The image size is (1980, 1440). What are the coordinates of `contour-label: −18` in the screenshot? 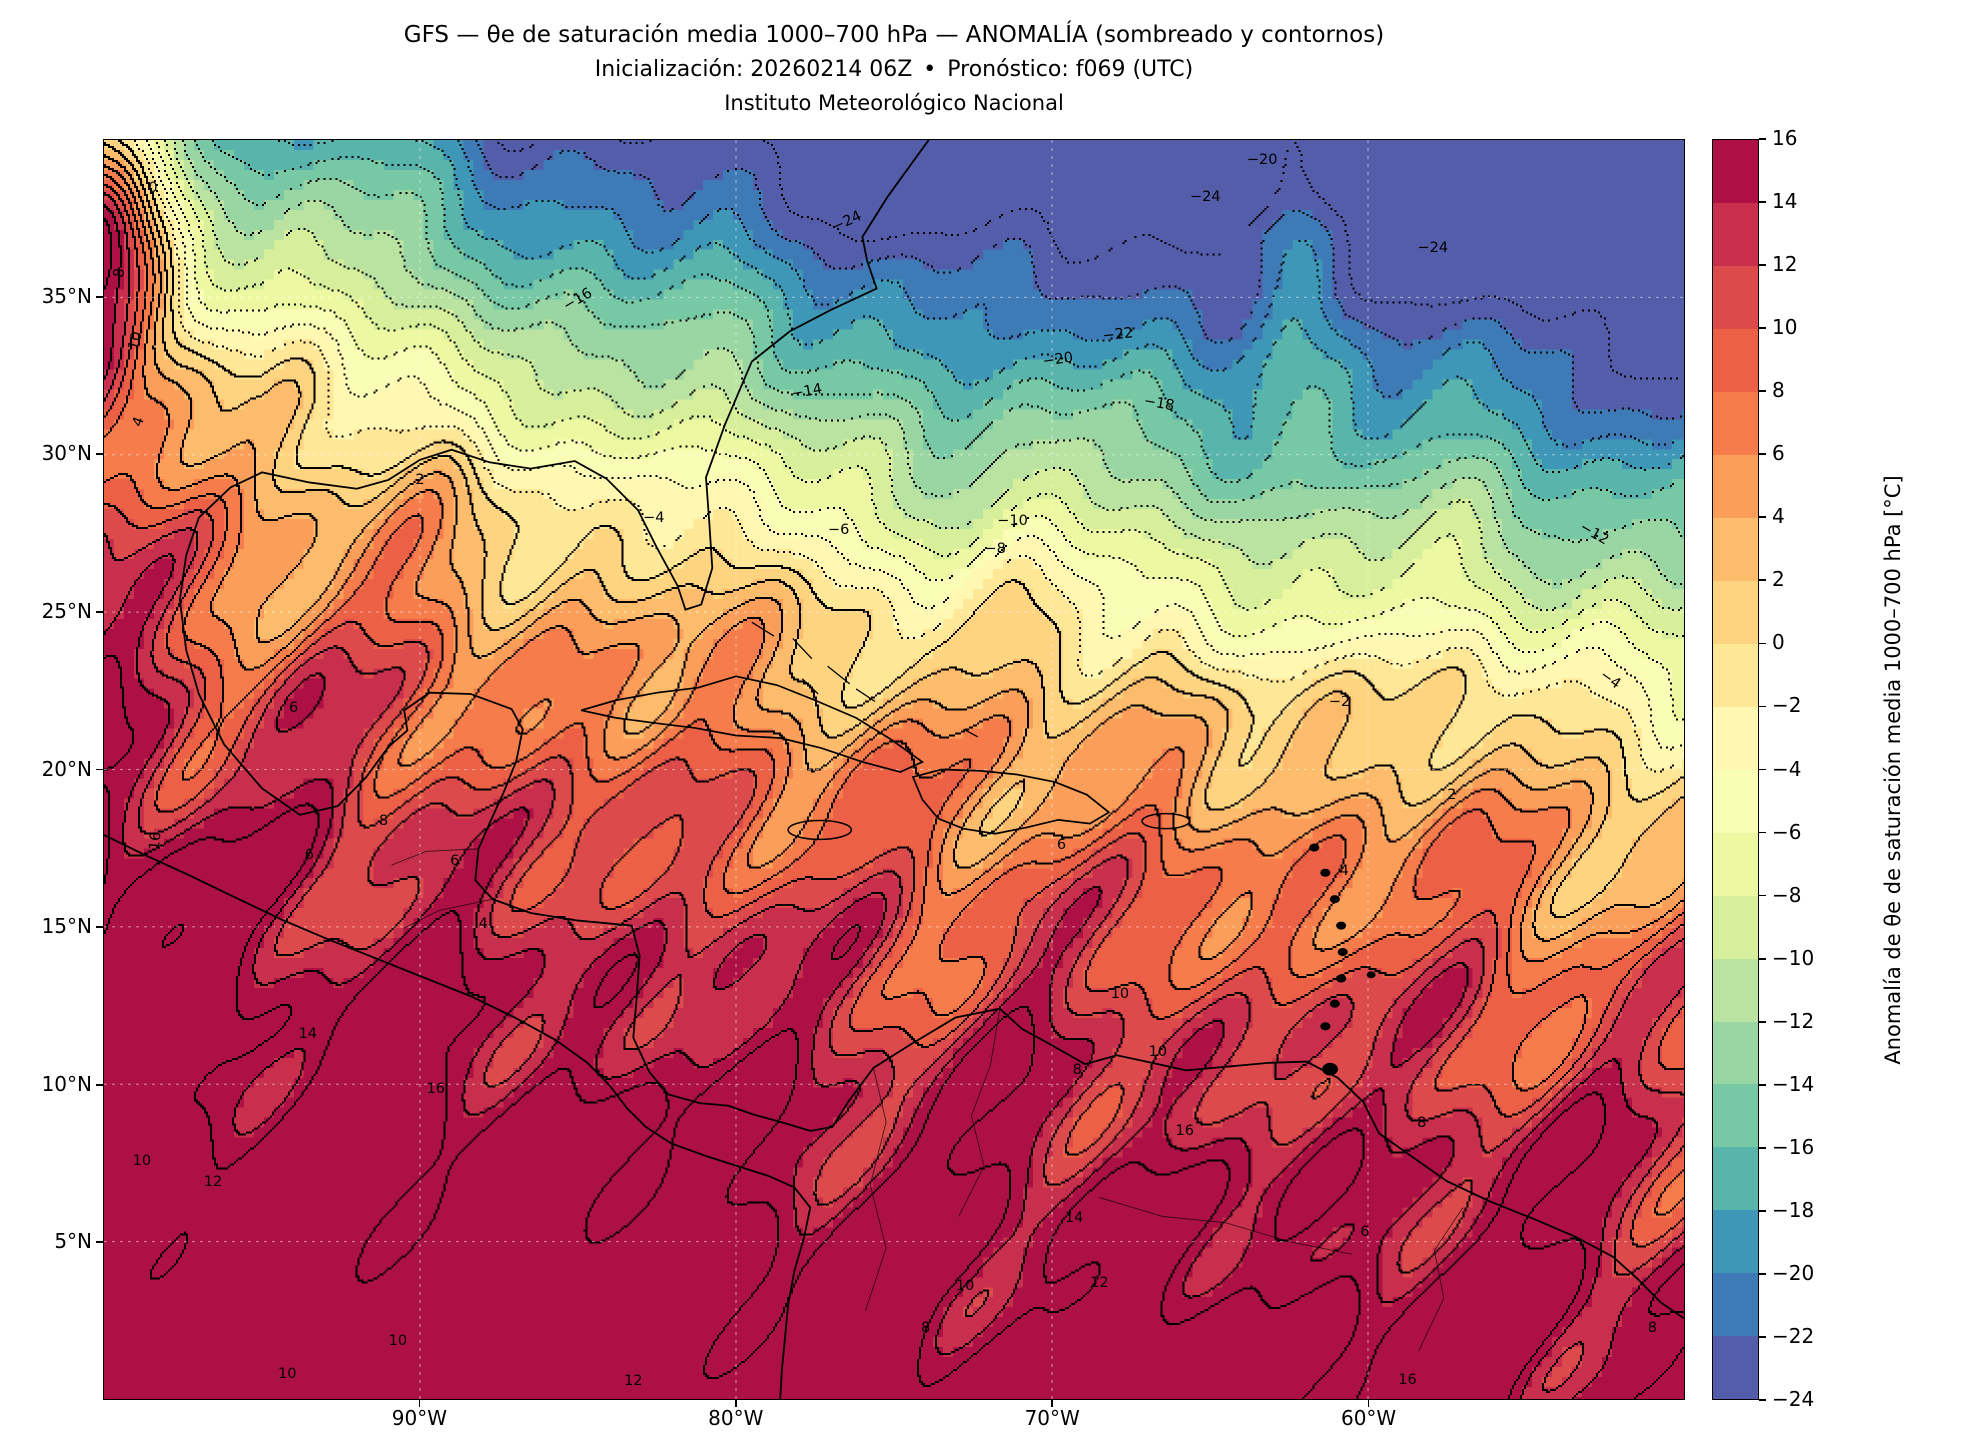 It's located at (1159, 404).